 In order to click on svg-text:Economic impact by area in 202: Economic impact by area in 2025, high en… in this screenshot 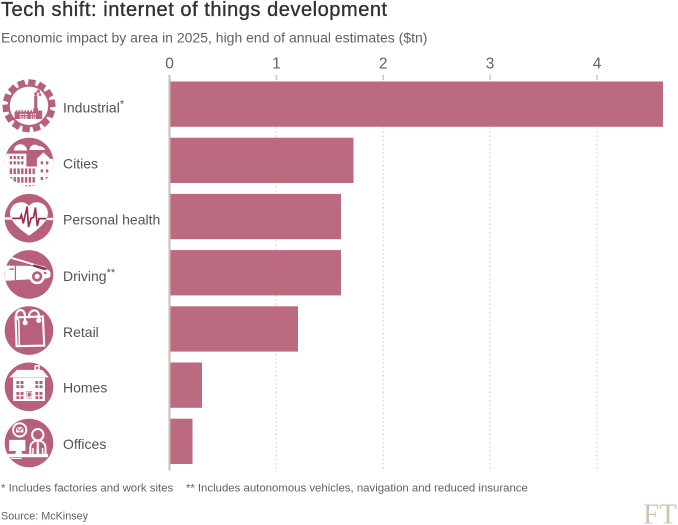, I will do `click(214, 38)`.